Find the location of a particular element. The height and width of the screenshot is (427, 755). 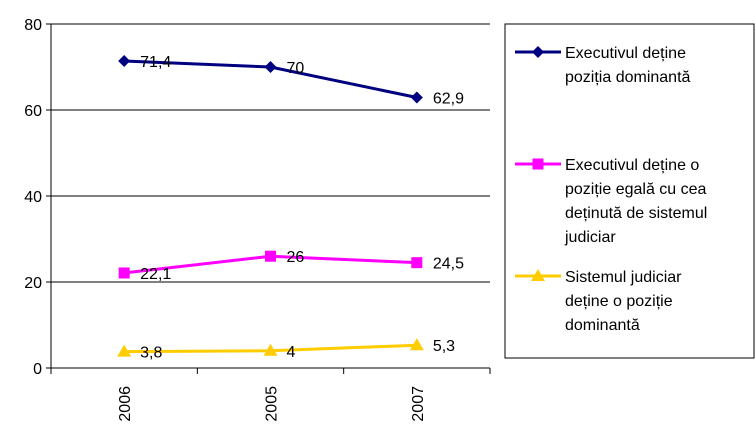

series-2: 22,1 26 24,5 is located at coordinates (291, 266).